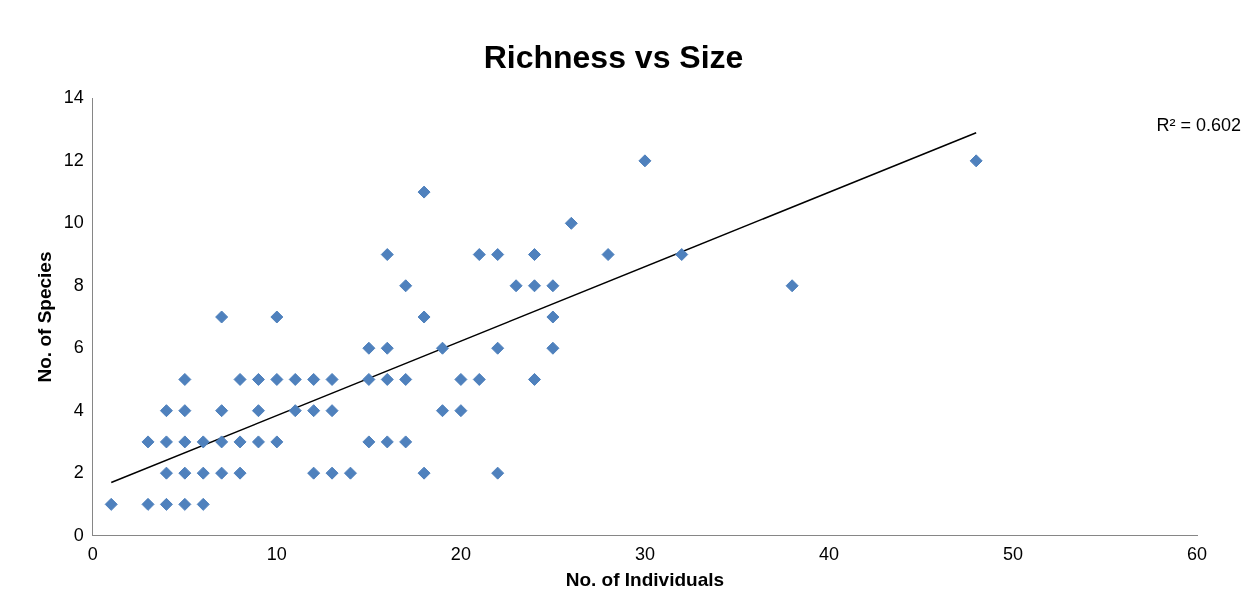 Image resolution: width=1247 pixels, height=592 pixels. What do you see at coordinates (73, 159) in the screenshot?
I see `y-tick-label: 12` at bounding box center [73, 159].